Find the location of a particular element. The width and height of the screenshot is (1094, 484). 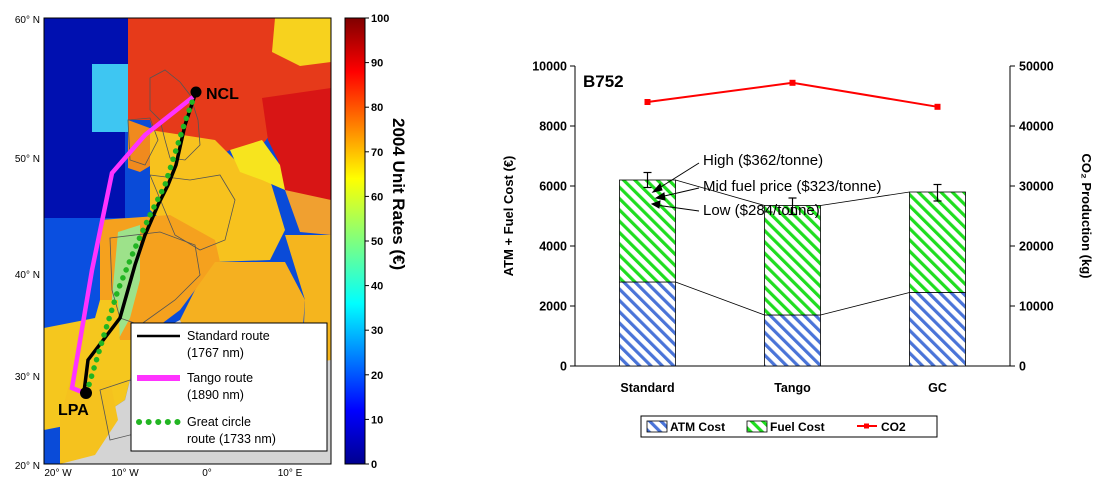

standard-route-line is located at coordinates (140, 242).